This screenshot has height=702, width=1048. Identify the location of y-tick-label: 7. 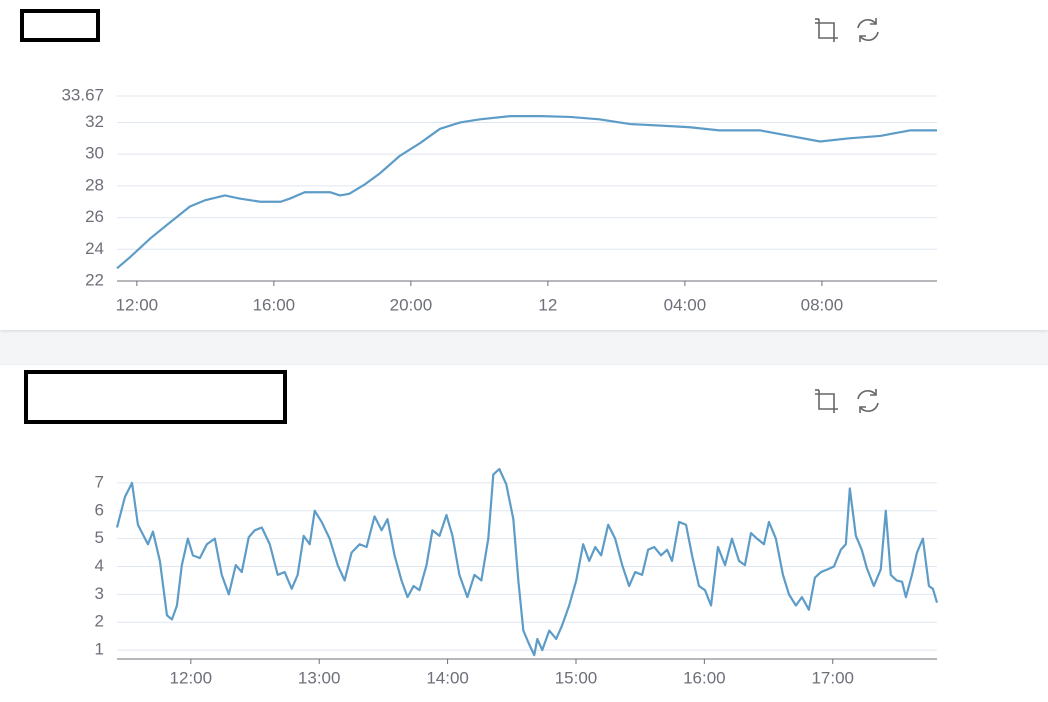
(99, 481).